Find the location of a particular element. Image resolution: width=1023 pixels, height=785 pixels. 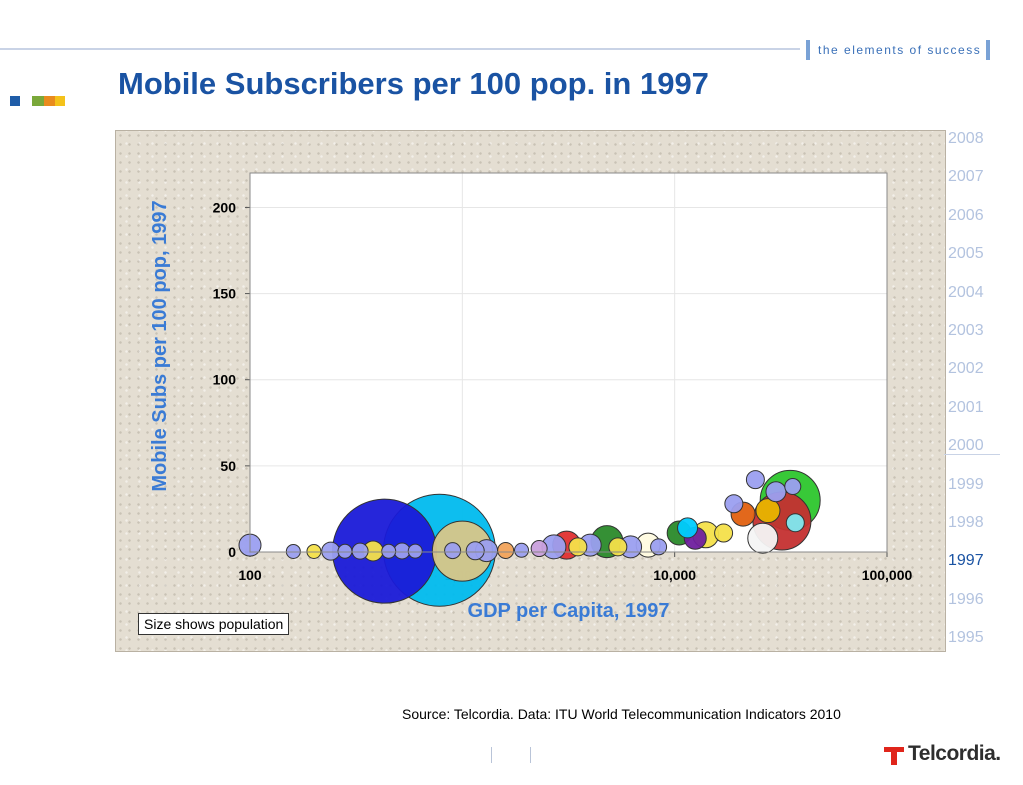

size-legend-note: Size shows population is located at coordinates (214, 624).